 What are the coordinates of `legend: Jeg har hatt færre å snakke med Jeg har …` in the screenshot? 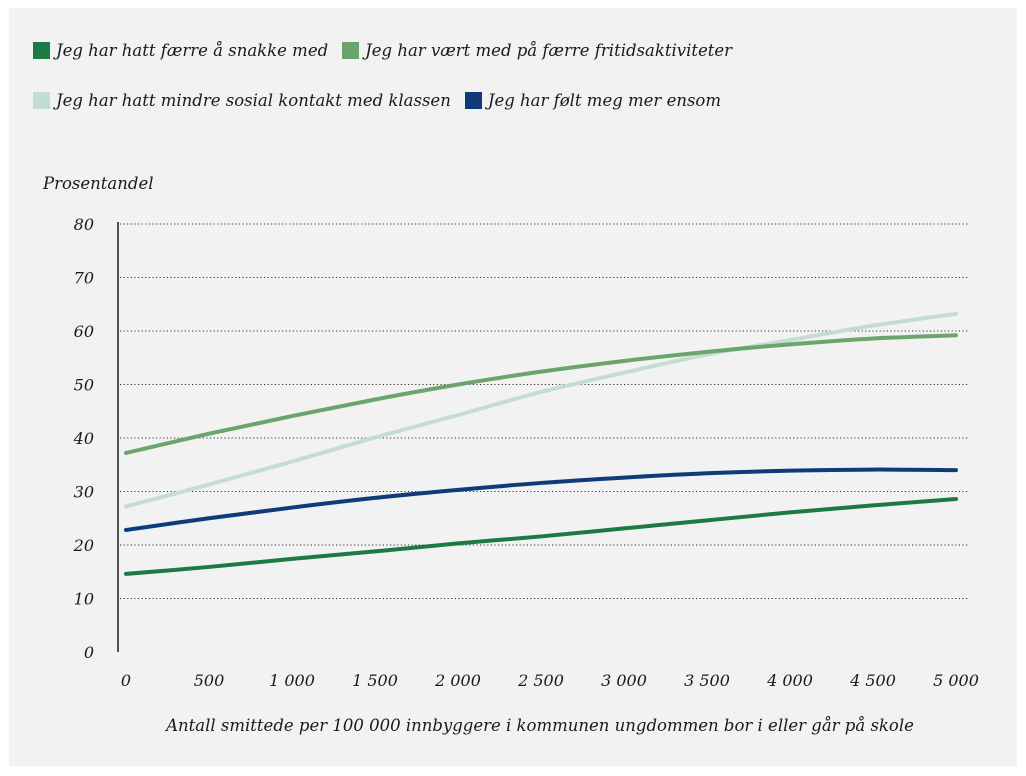 It's located at (513, 88).